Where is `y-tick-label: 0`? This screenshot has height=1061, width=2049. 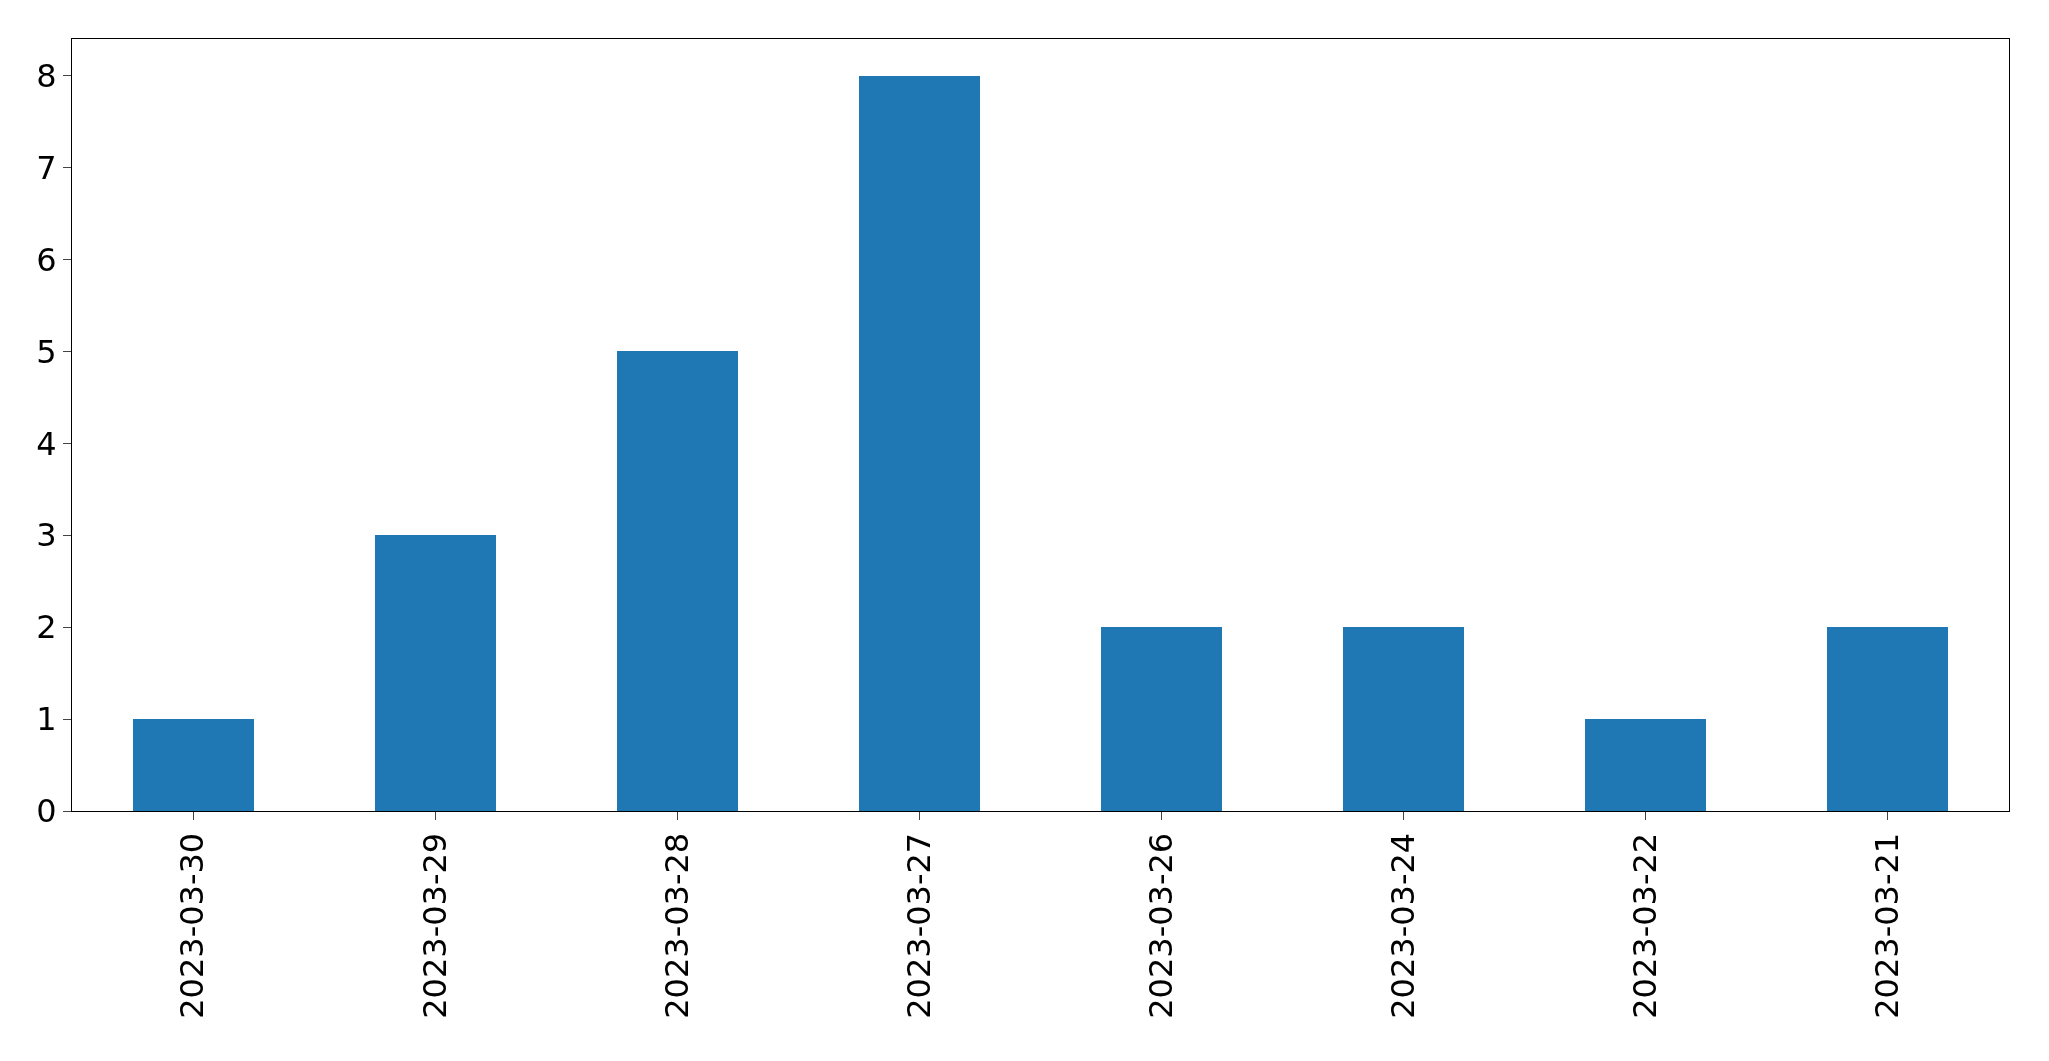
y-tick-label: 0 is located at coordinates (46, 811).